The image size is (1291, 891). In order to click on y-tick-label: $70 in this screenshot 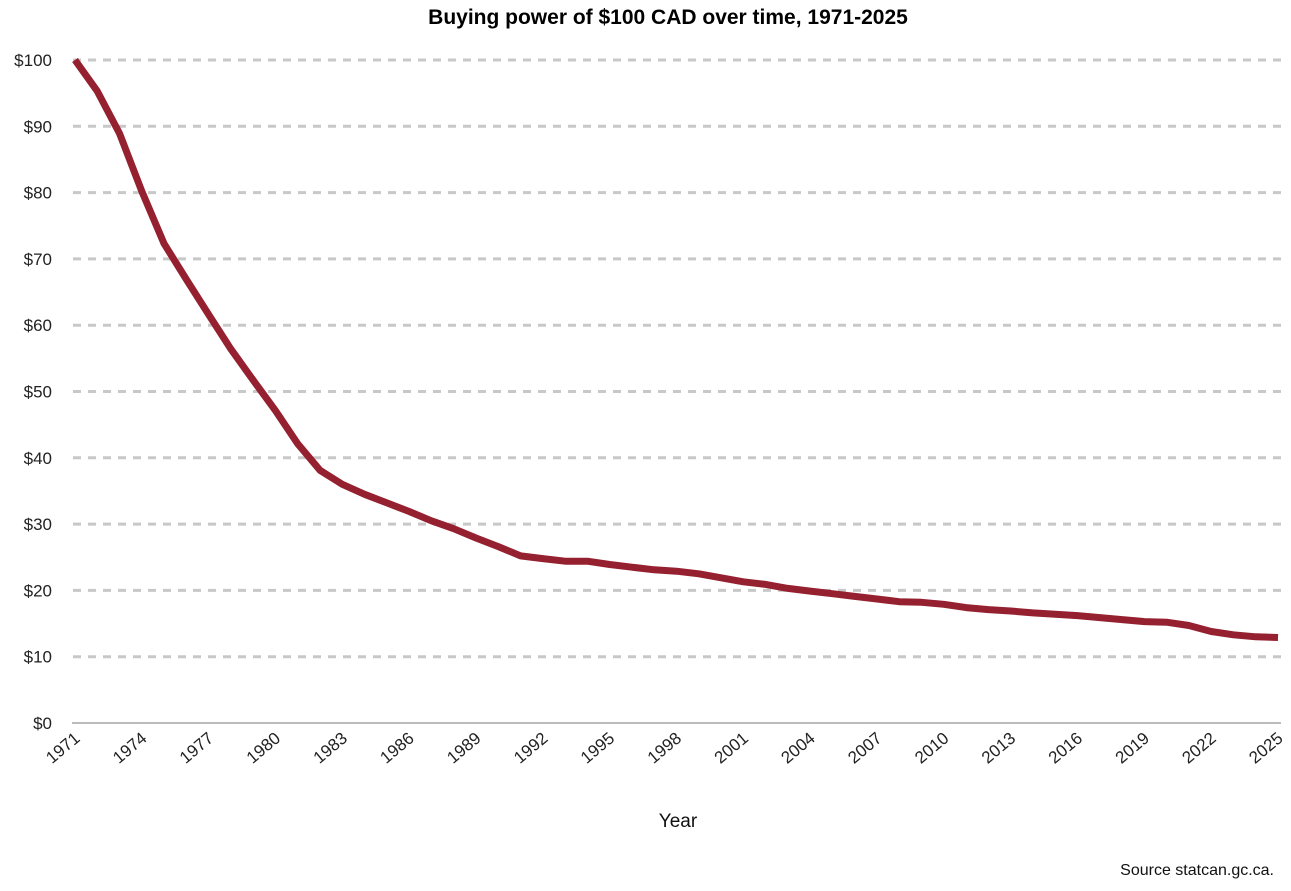, I will do `click(38, 259)`.